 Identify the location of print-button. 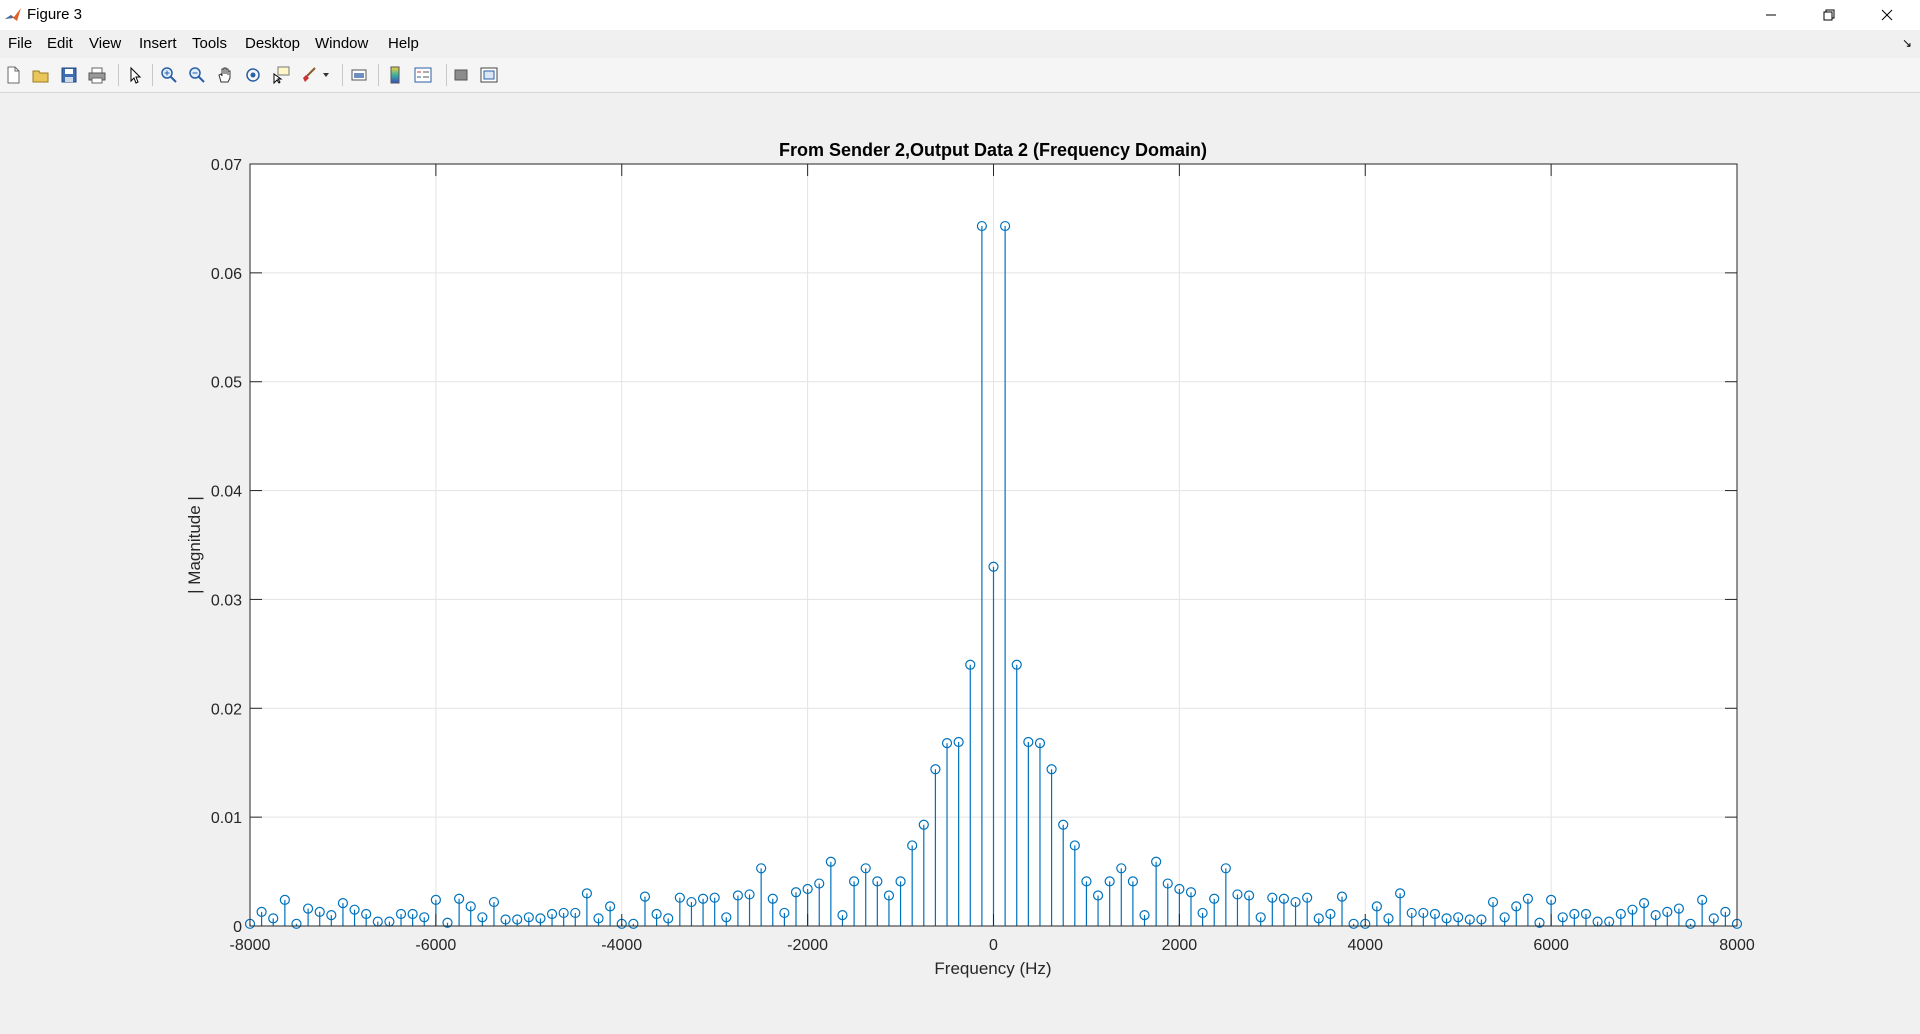
(97, 75).